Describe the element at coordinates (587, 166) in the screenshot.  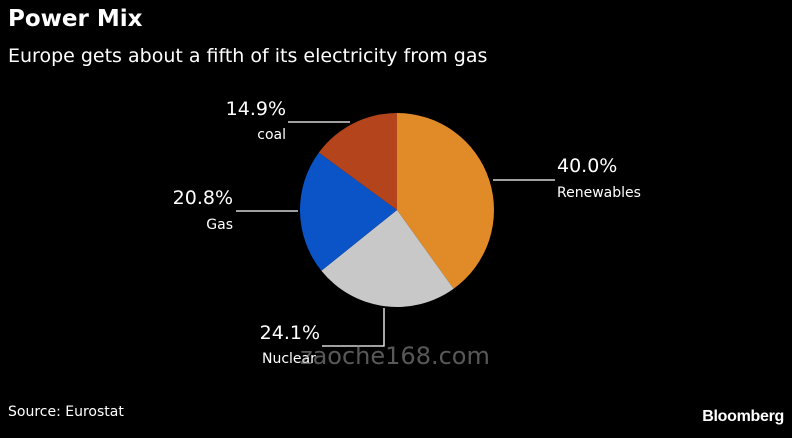
I see `label-renewables-pct: 40.0%` at that location.